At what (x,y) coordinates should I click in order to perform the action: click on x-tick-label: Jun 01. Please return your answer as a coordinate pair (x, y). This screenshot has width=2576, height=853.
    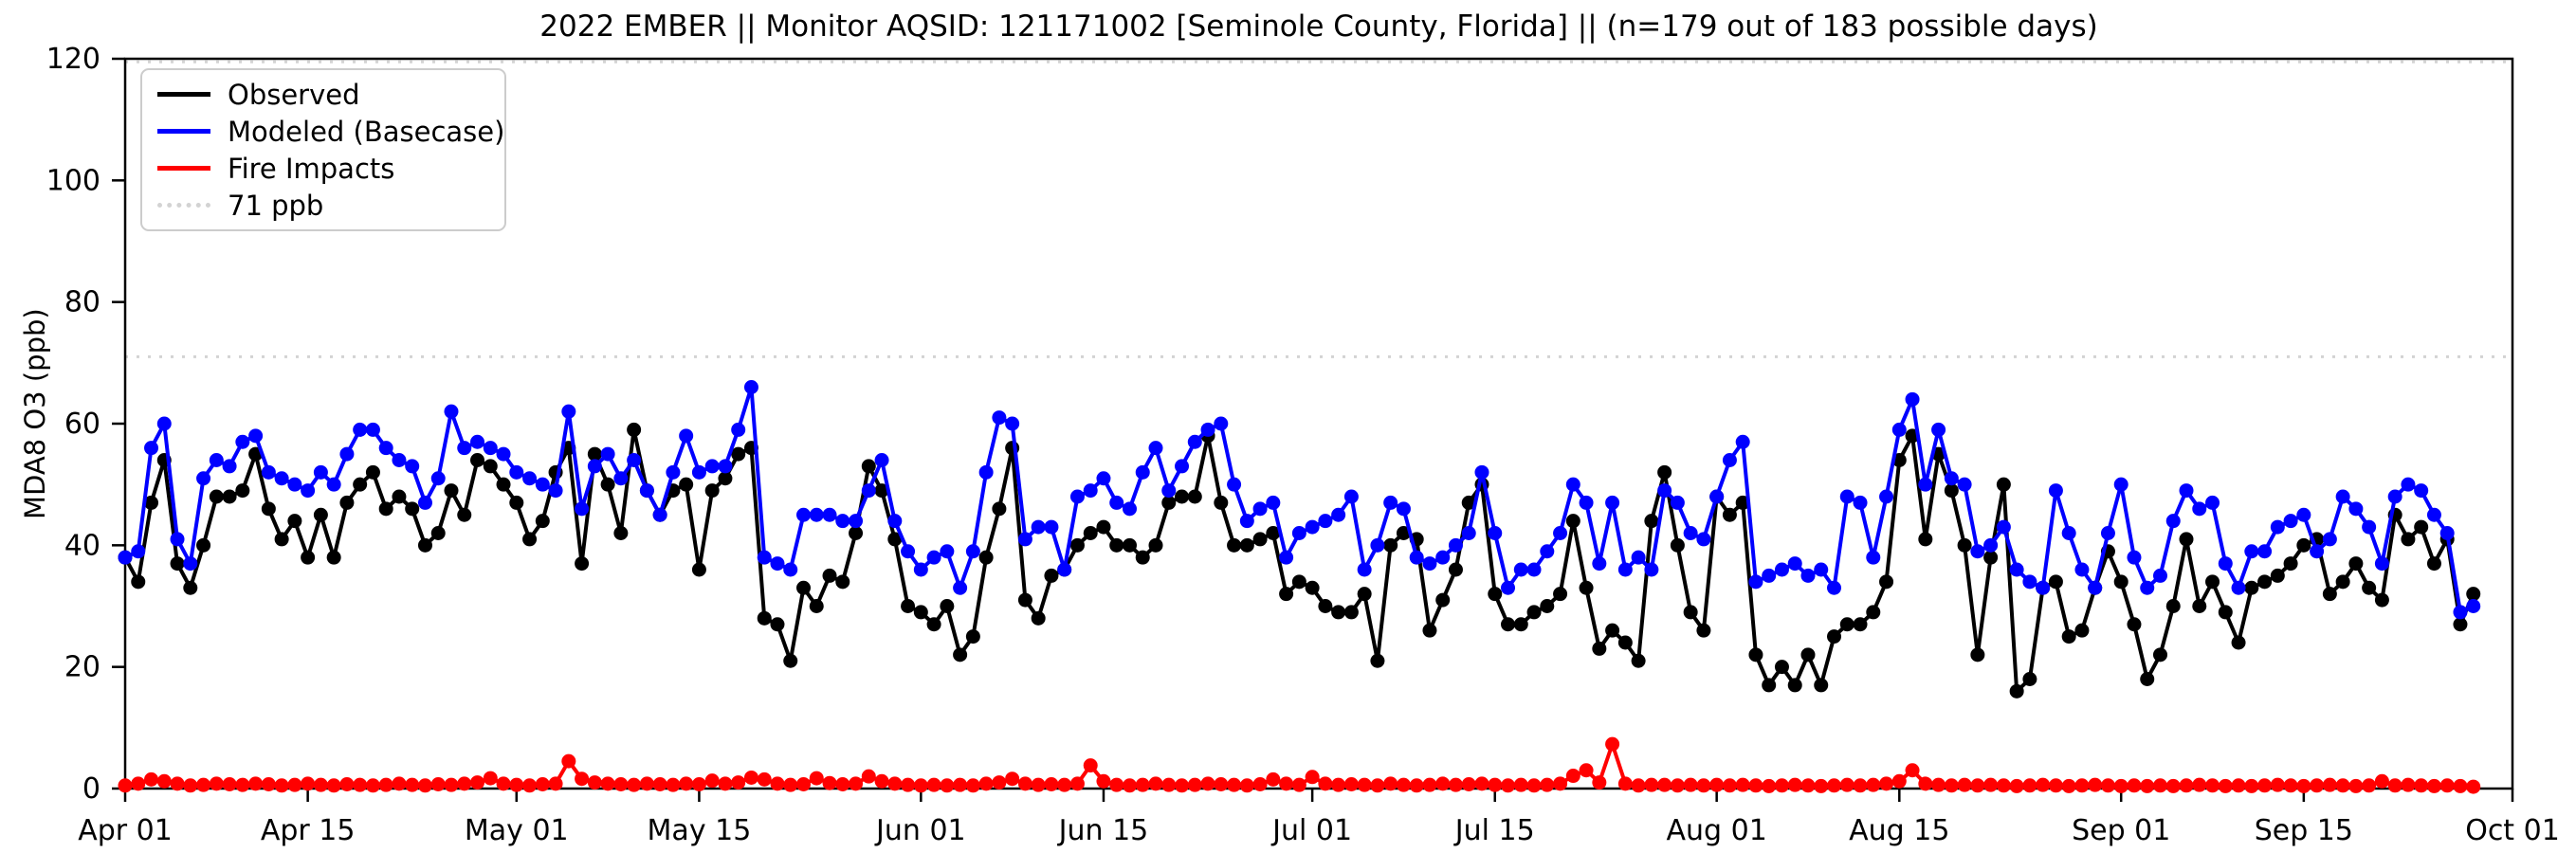
    Looking at the image, I should click on (920, 830).